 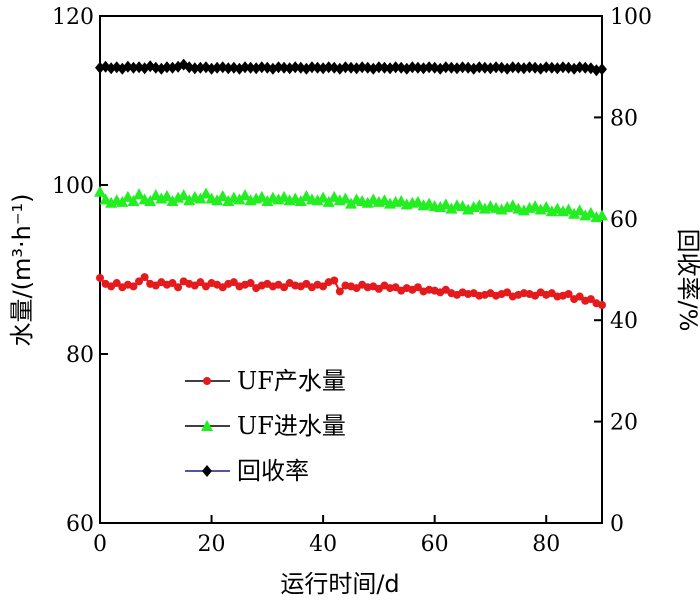 I want to click on right-y-tick-label: 100, so click(x=631, y=17).